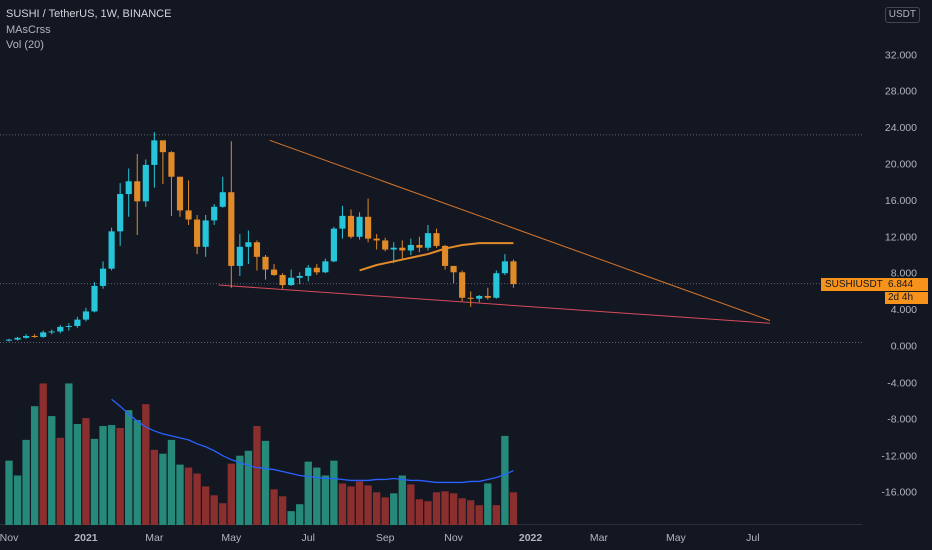 The height and width of the screenshot is (550, 932). I want to click on bar-countdown-tag: 2d 4h, so click(906, 298).